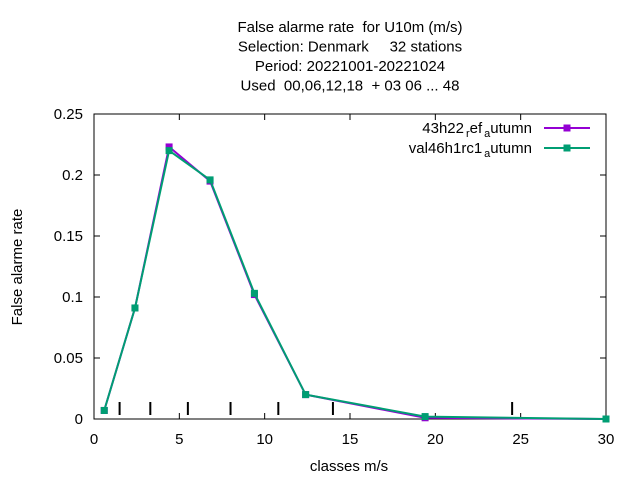 The width and height of the screenshot is (640, 480). I want to click on x-tick-label: 15, so click(350, 439).